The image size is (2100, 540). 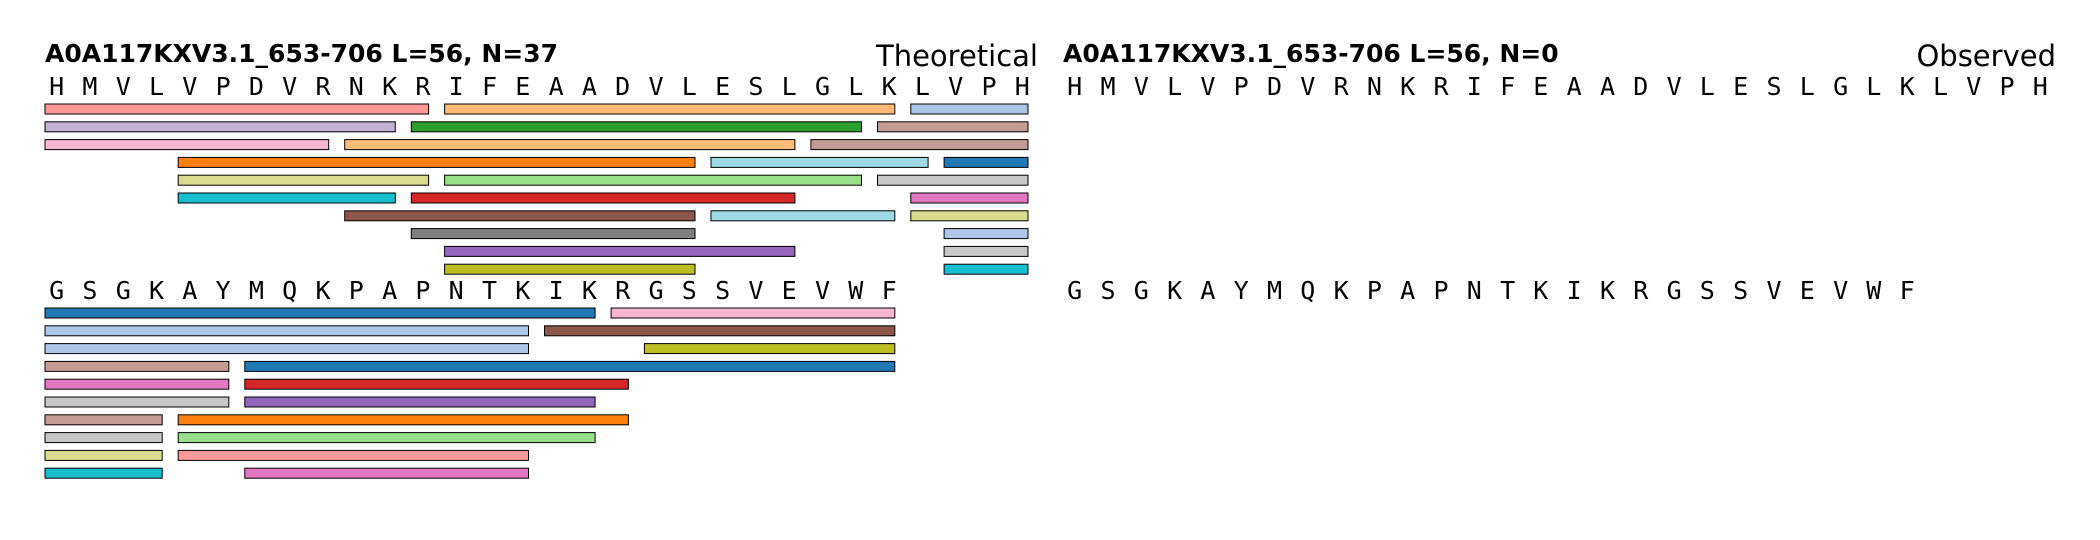 What do you see at coordinates (956, 56) in the screenshot?
I see `mode-label-theoretical: Theoretical` at bounding box center [956, 56].